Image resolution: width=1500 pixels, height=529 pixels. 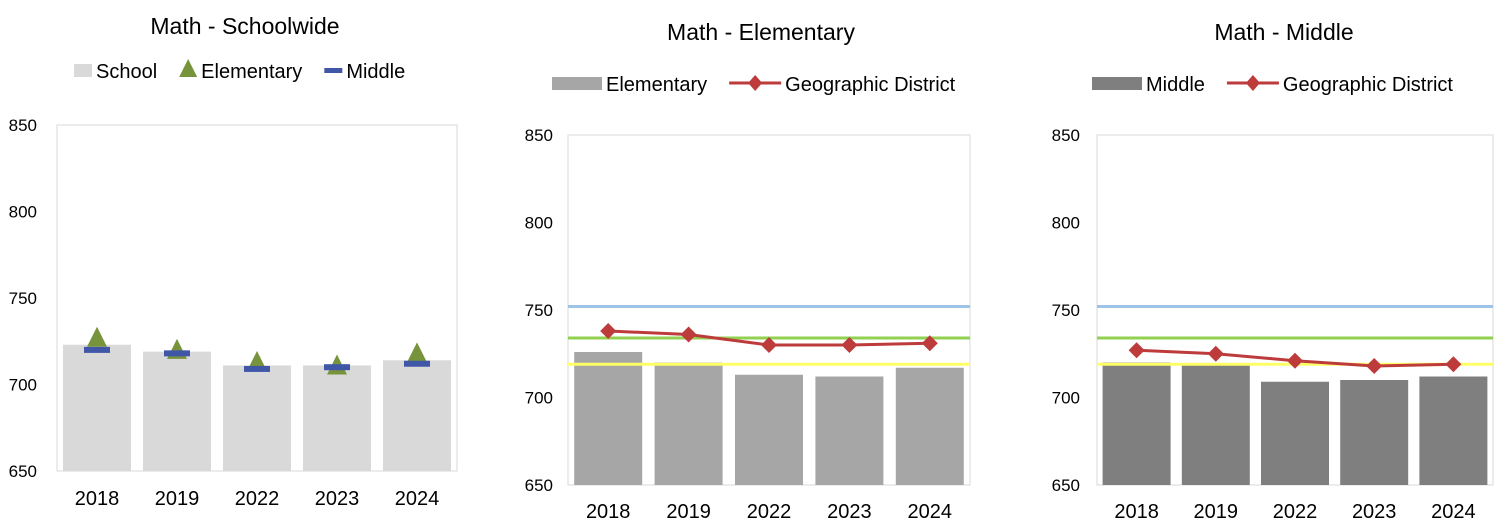 I want to click on legend-school-swatch, so click(x=83, y=70).